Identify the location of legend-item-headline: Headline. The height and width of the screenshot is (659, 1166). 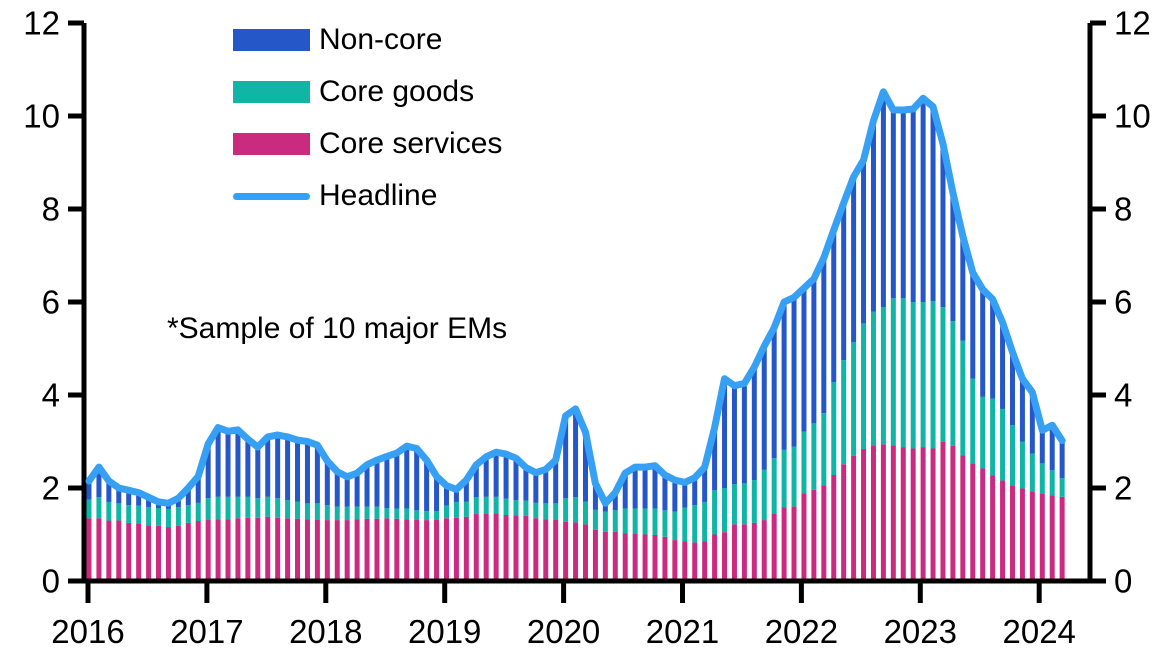
(367, 195).